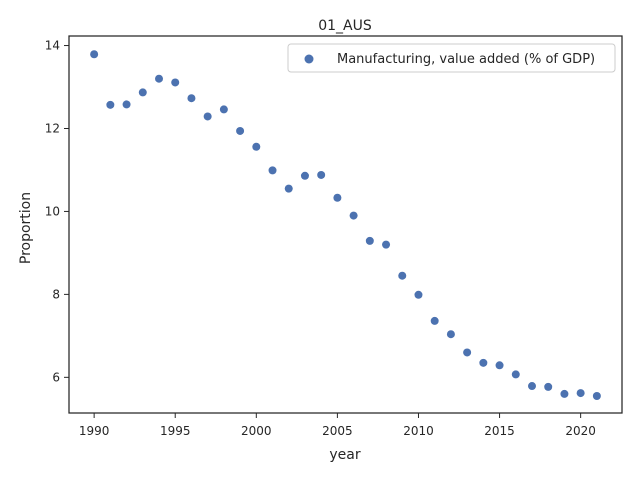 The height and width of the screenshot is (484, 640). Describe the element at coordinates (52, 211) in the screenshot. I see `y-tick-label: 10` at that location.